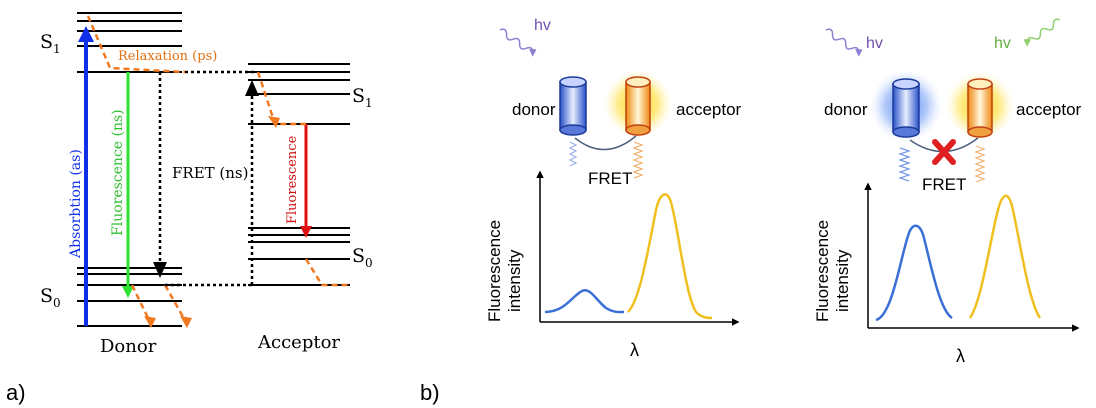 The width and height of the screenshot is (1096, 408). I want to click on fret-paths, so click(206, 178).